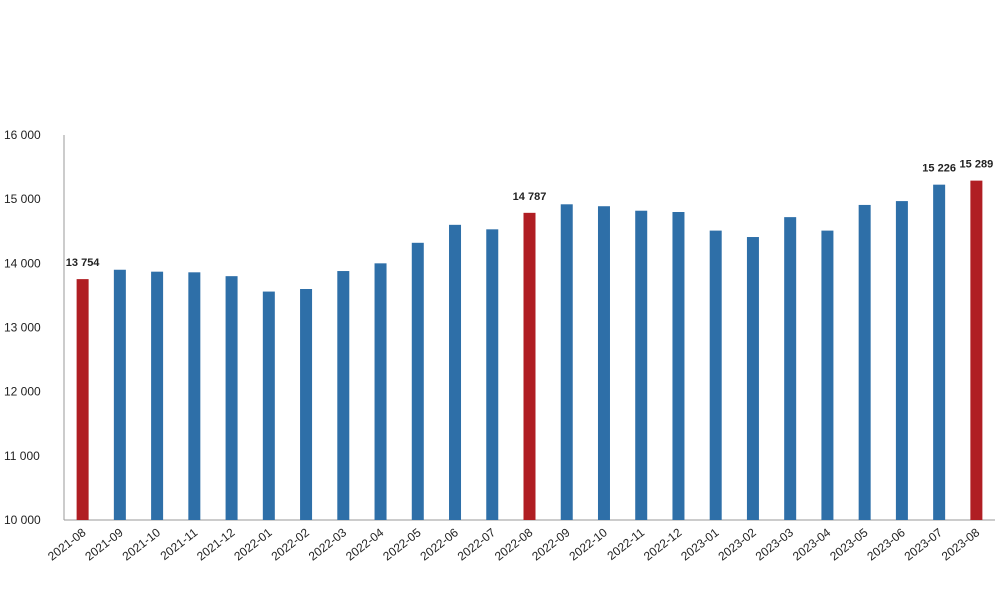  I want to click on x-tick-label: 2022-05, so click(402, 544).